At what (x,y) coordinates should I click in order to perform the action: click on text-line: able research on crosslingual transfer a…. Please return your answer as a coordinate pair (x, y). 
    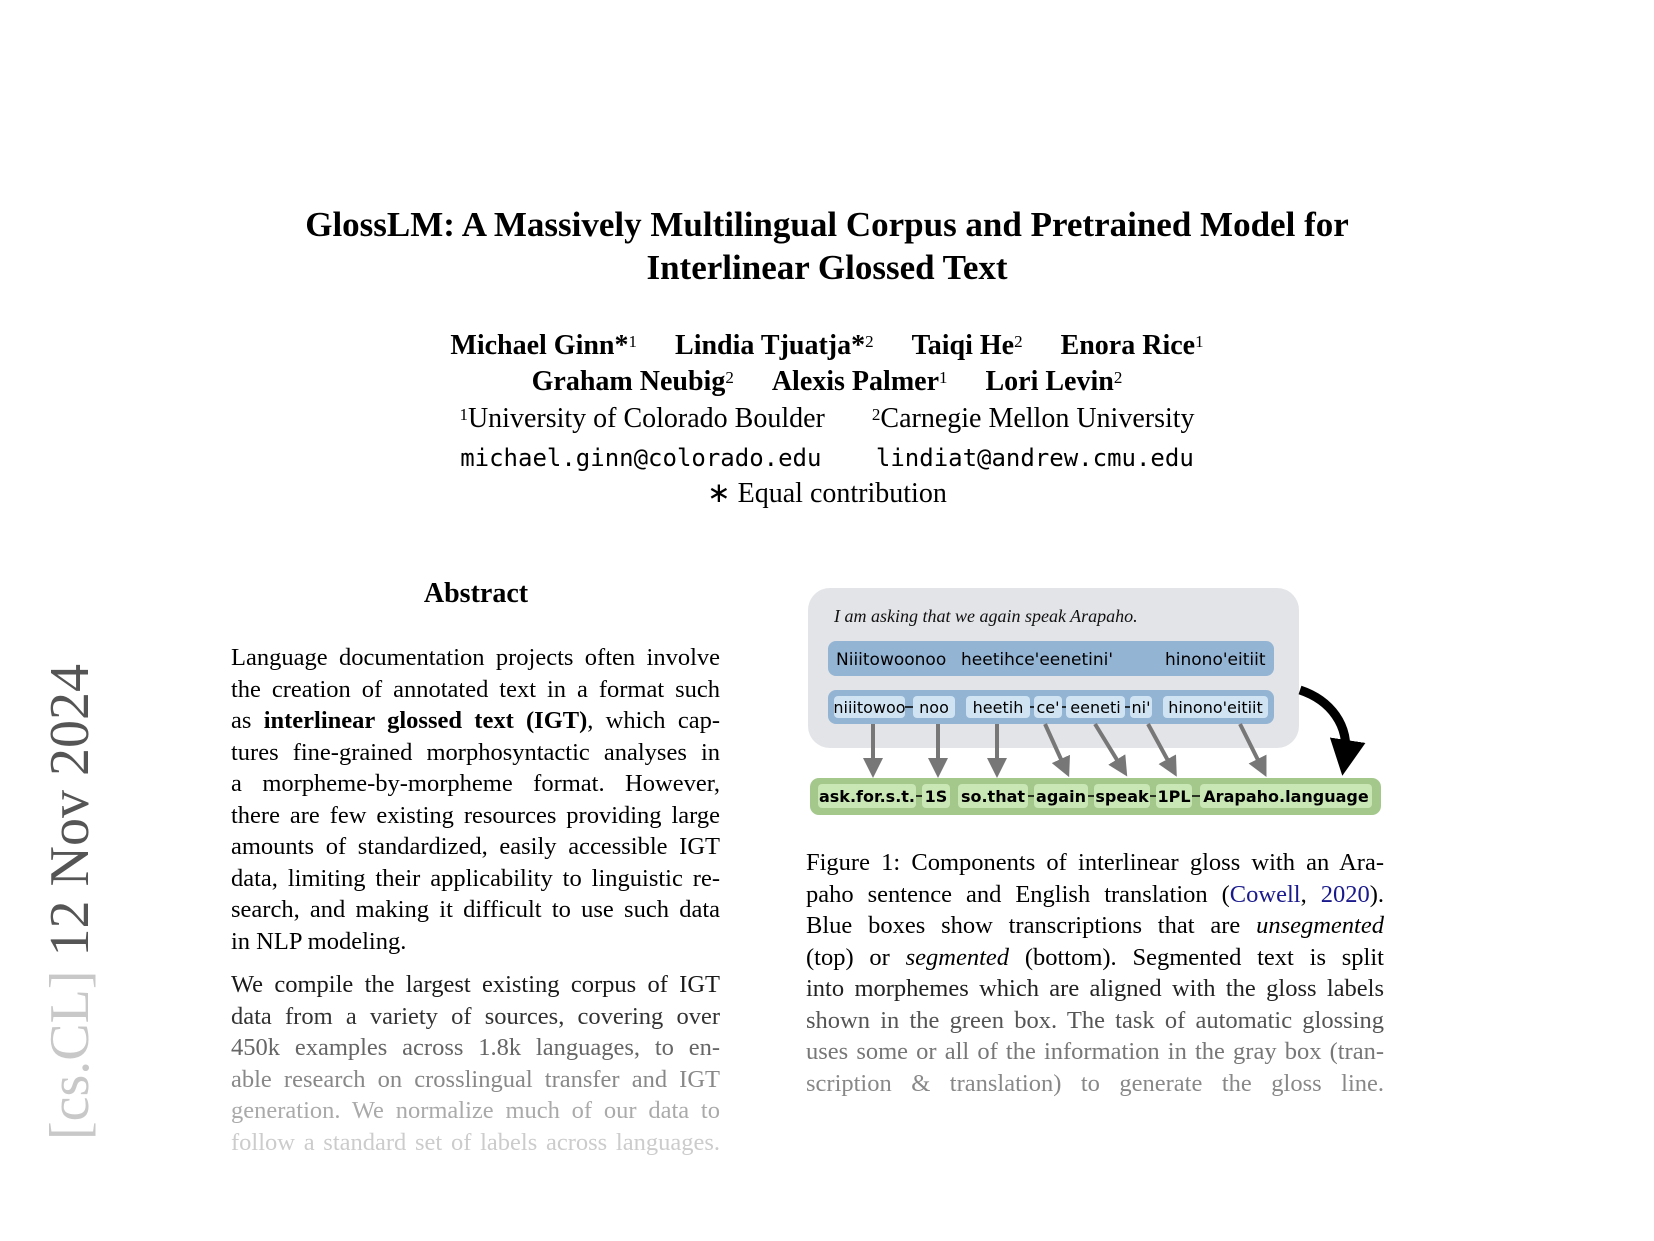
    Looking at the image, I should click on (475, 1080).